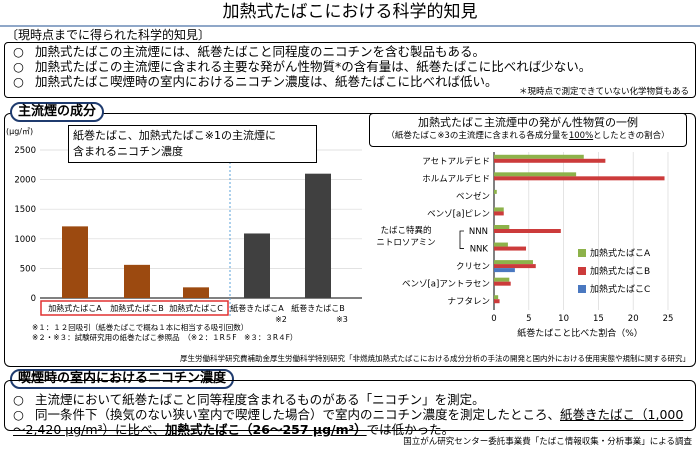  I want to click on page-title: 加熱式たばこにおける科学的知見, so click(350, 12).